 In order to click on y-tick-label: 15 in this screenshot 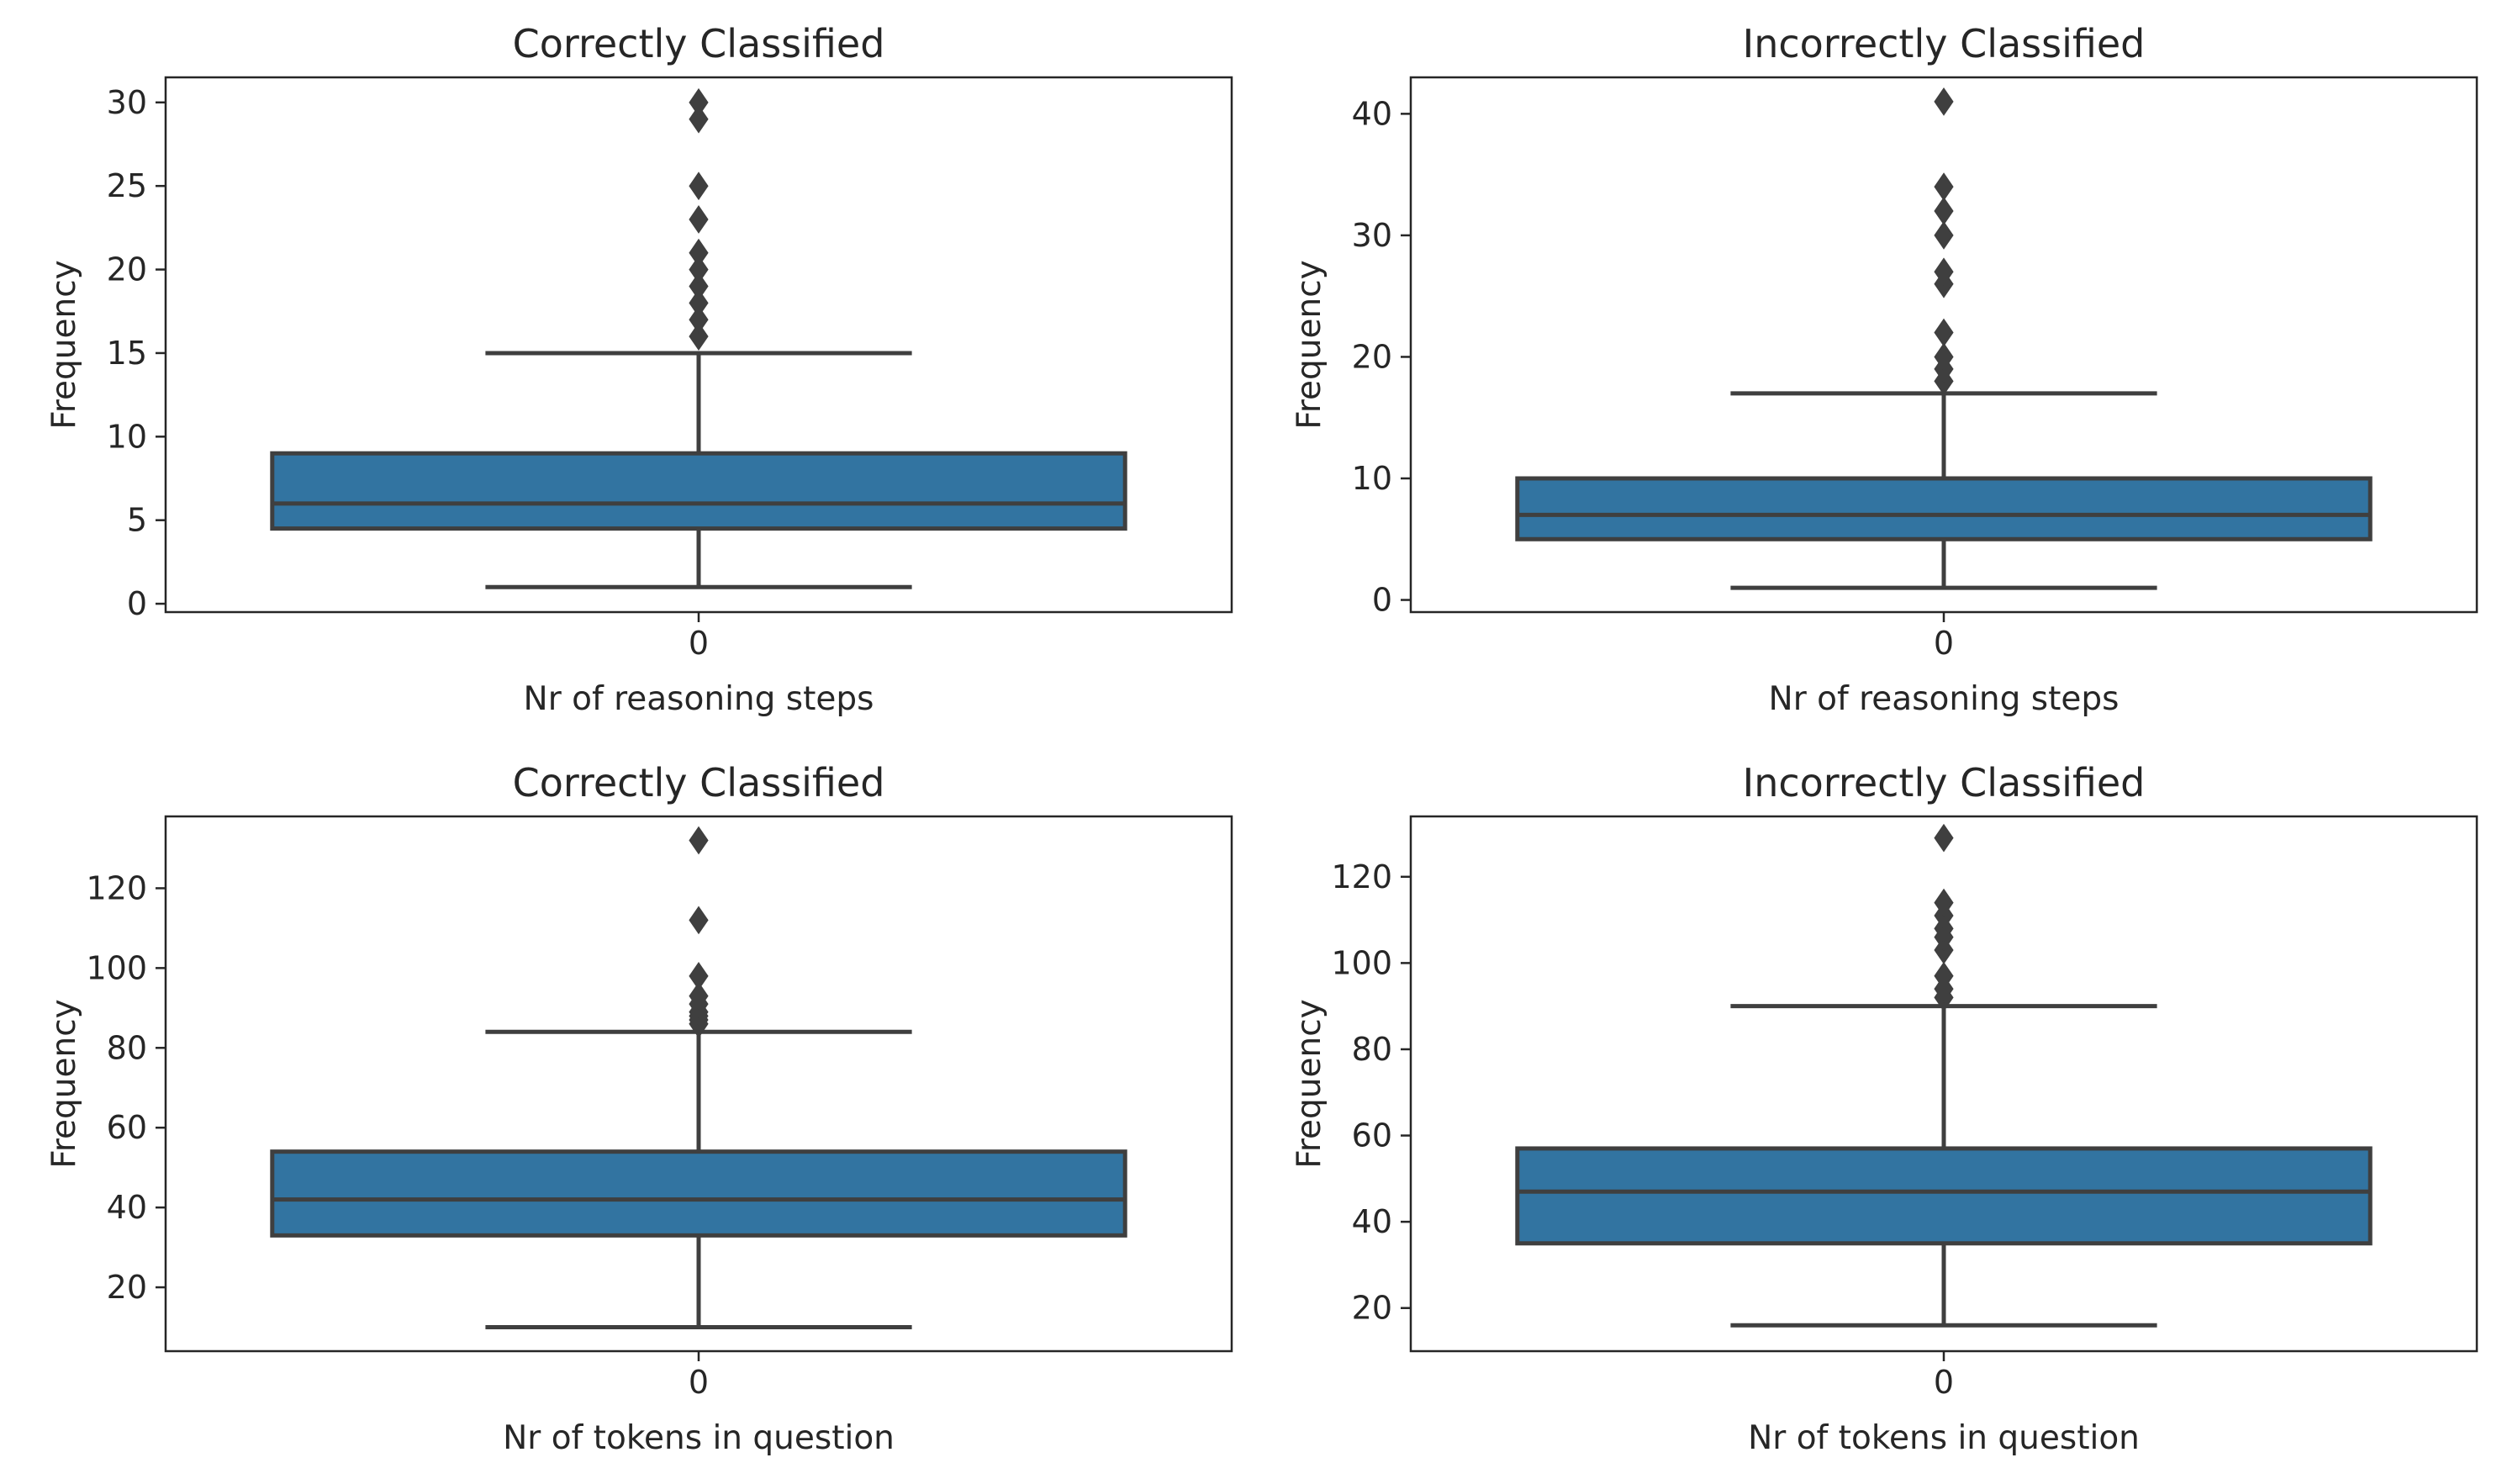, I will do `click(127, 353)`.